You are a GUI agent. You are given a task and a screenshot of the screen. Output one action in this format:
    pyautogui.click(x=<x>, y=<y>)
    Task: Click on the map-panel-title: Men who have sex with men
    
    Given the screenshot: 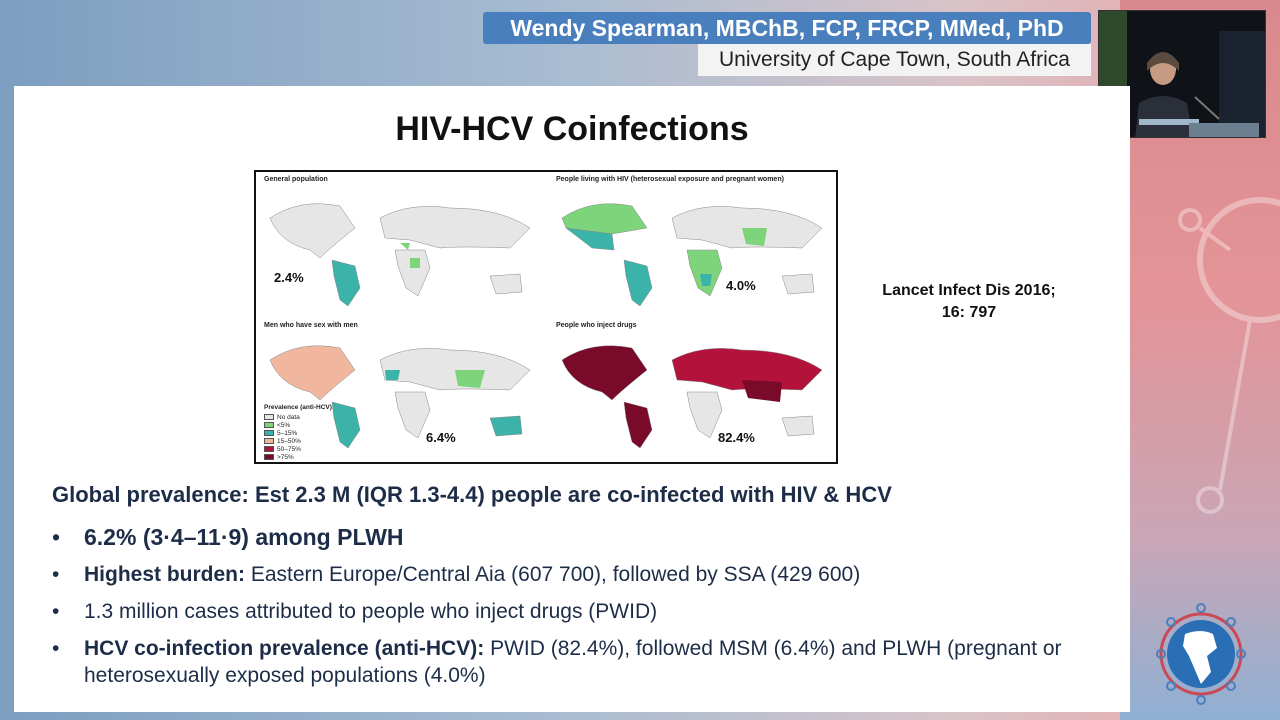 What is the action you would take?
    pyautogui.click(x=311, y=325)
    